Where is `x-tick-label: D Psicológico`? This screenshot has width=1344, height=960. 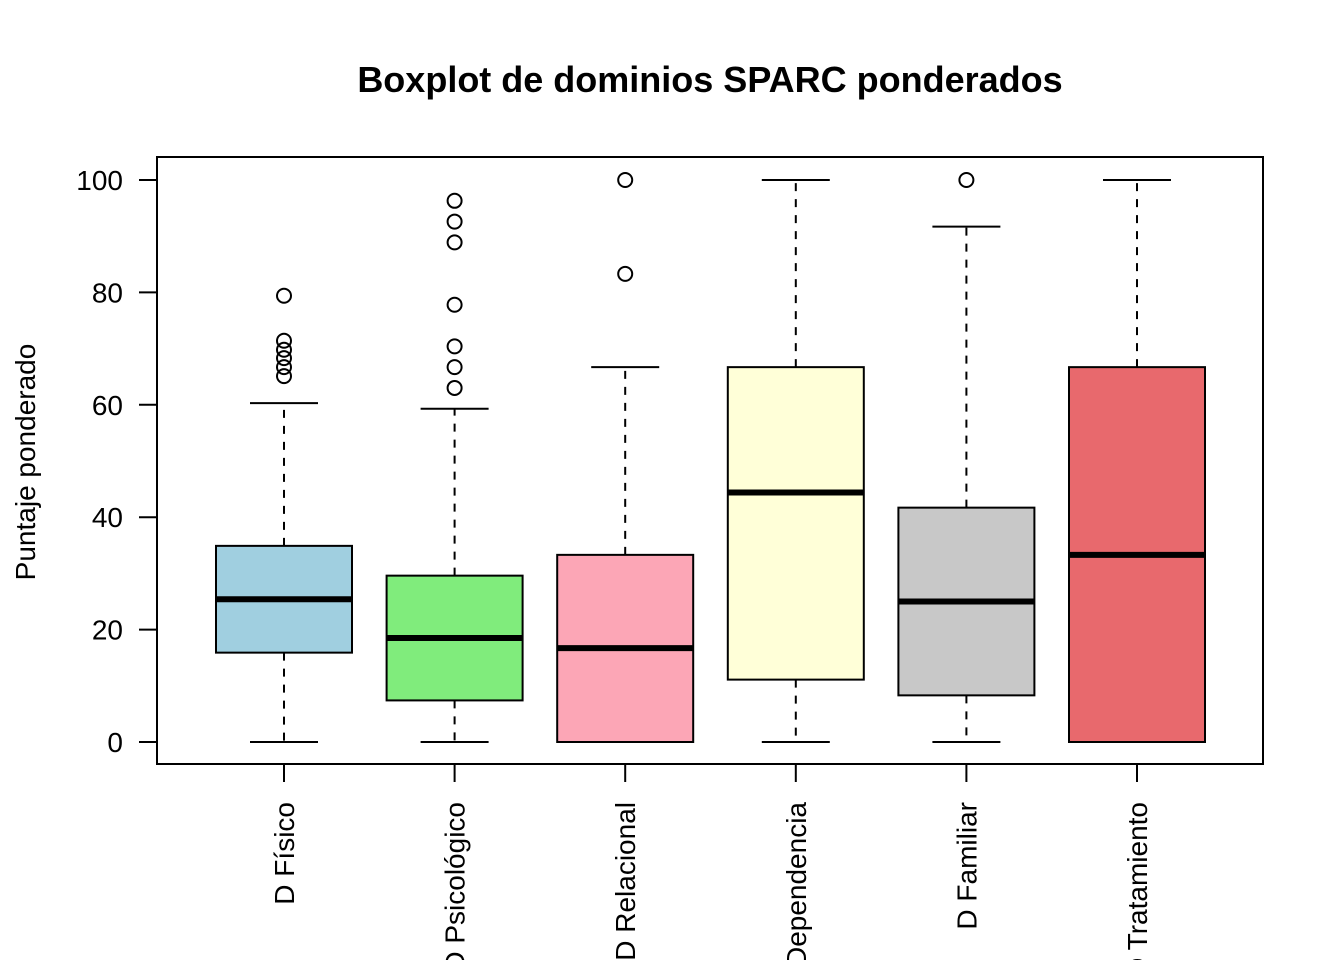 x-tick-label: D Psicológico is located at coordinates (455, 881).